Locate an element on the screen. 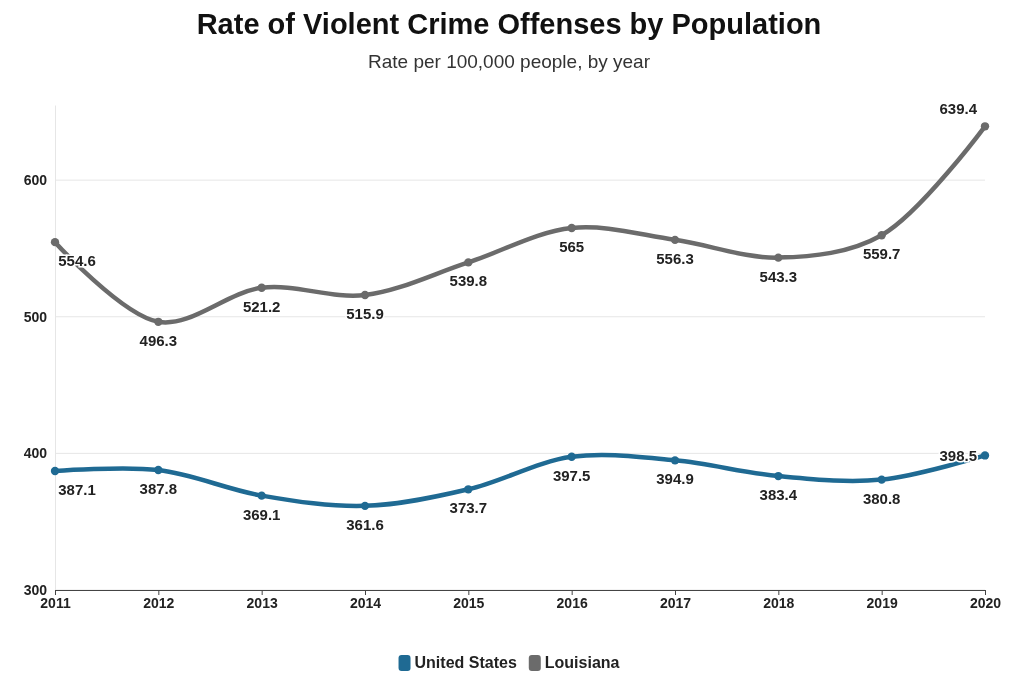 This screenshot has height=675, width=1018. data-label: 383.4 is located at coordinates (778, 495).